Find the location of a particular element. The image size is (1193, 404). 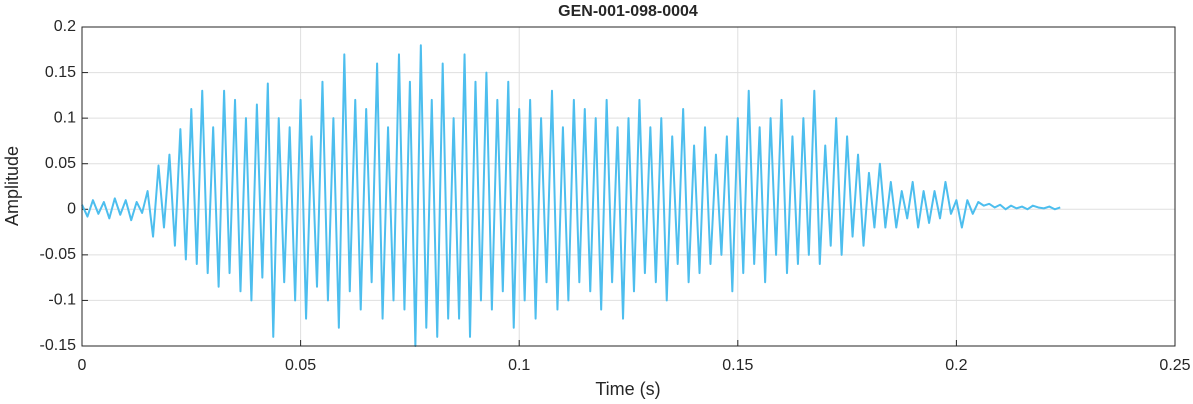

y-tick-label: -0.1 is located at coordinates (62, 300).